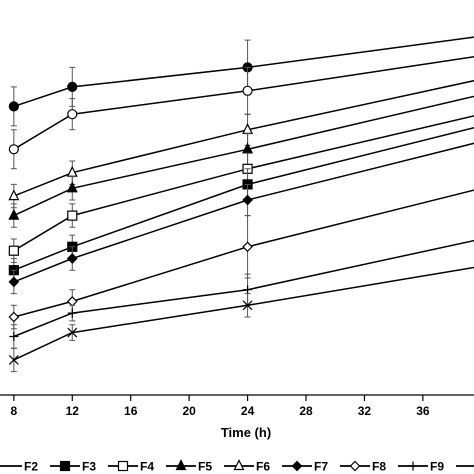 The height and width of the screenshot is (474, 474). What do you see at coordinates (73, 411) in the screenshot?
I see `x-tick-label-12: 12` at bounding box center [73, 411].